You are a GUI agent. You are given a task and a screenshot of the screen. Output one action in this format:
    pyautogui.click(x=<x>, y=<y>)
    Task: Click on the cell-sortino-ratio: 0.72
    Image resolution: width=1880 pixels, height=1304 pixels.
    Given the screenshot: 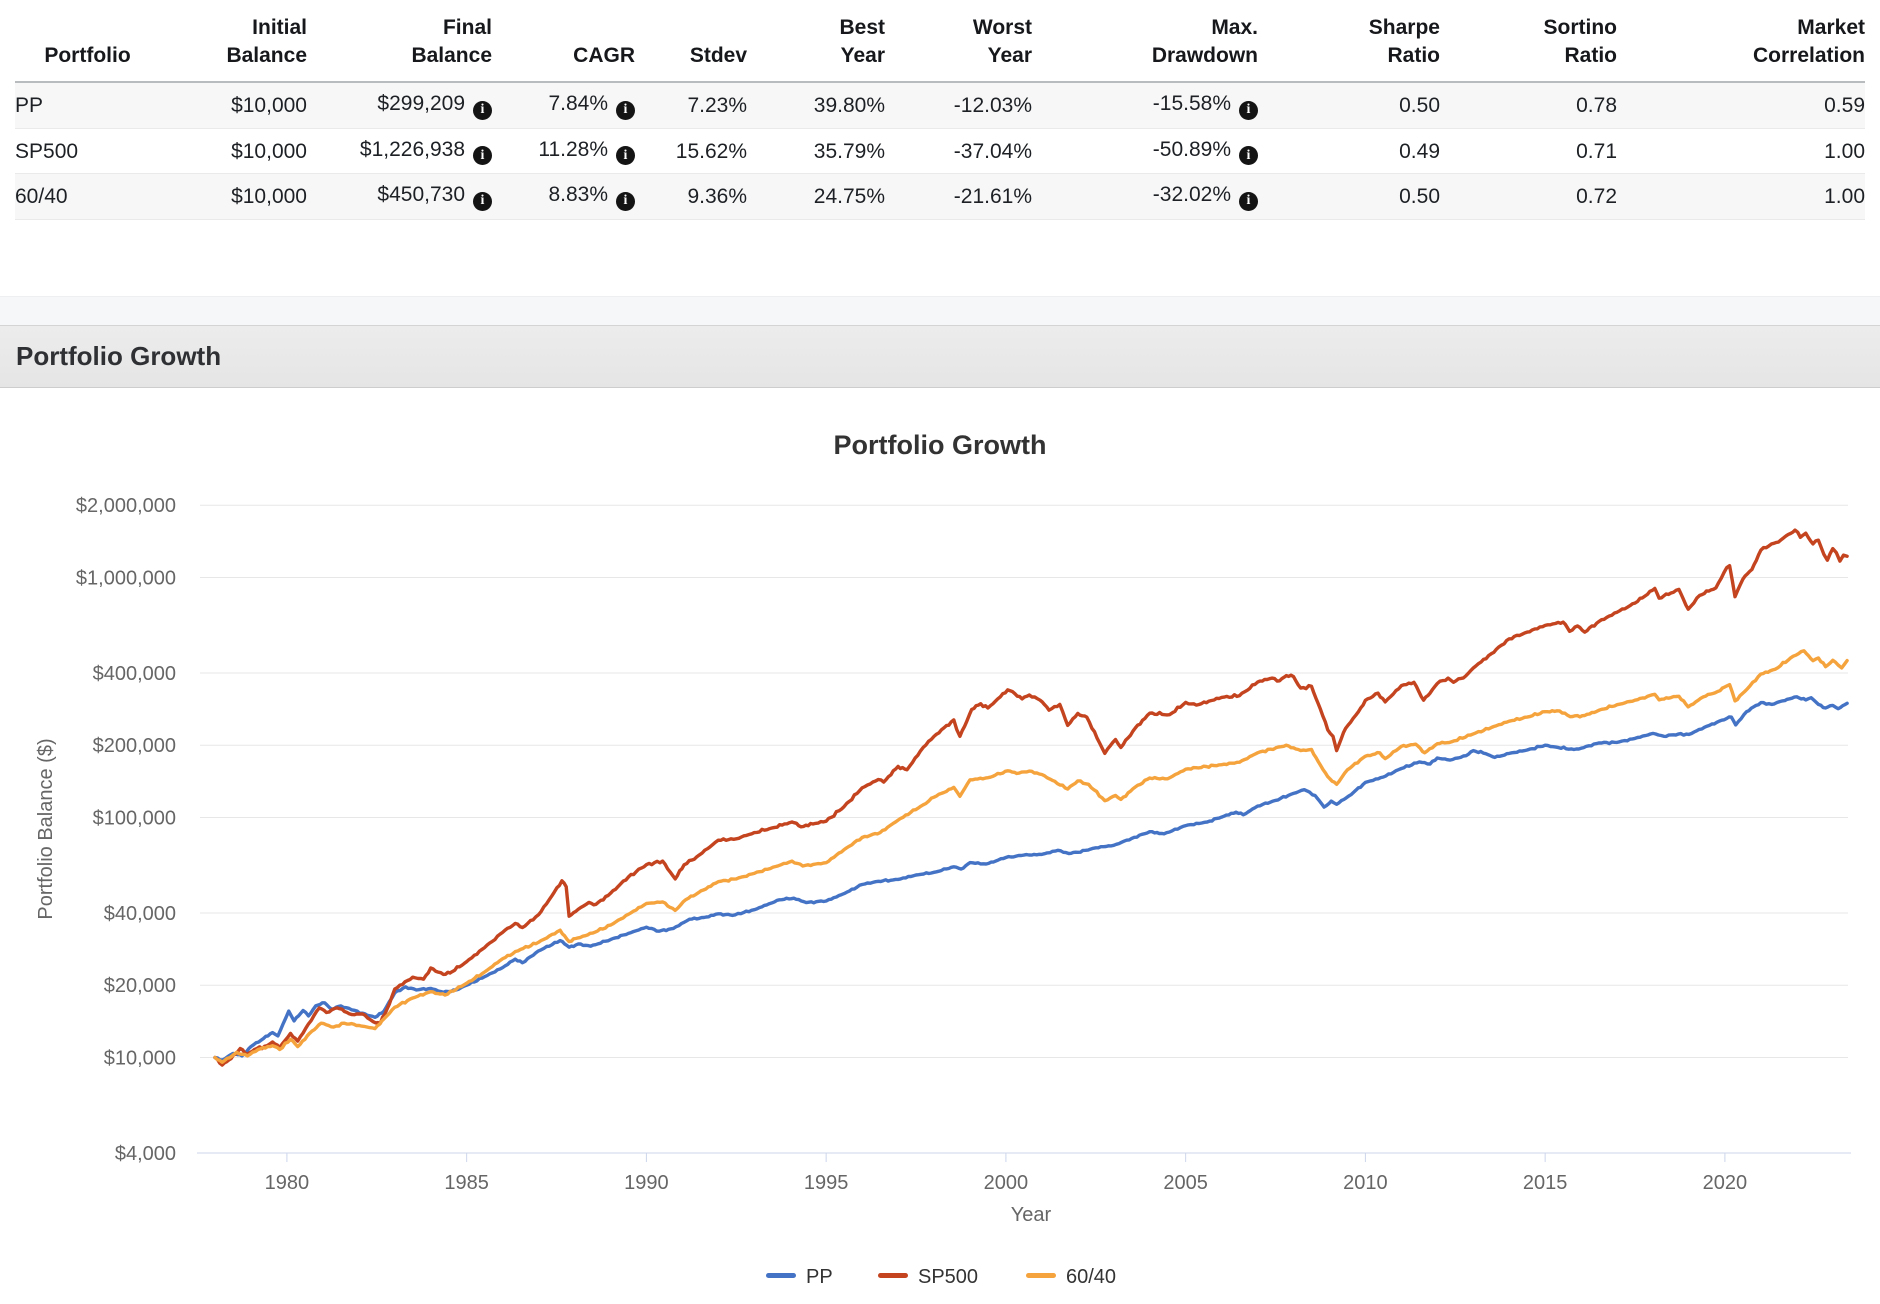 What is the action you would take?
    pyautogui.click(x=1596, y=197)
    